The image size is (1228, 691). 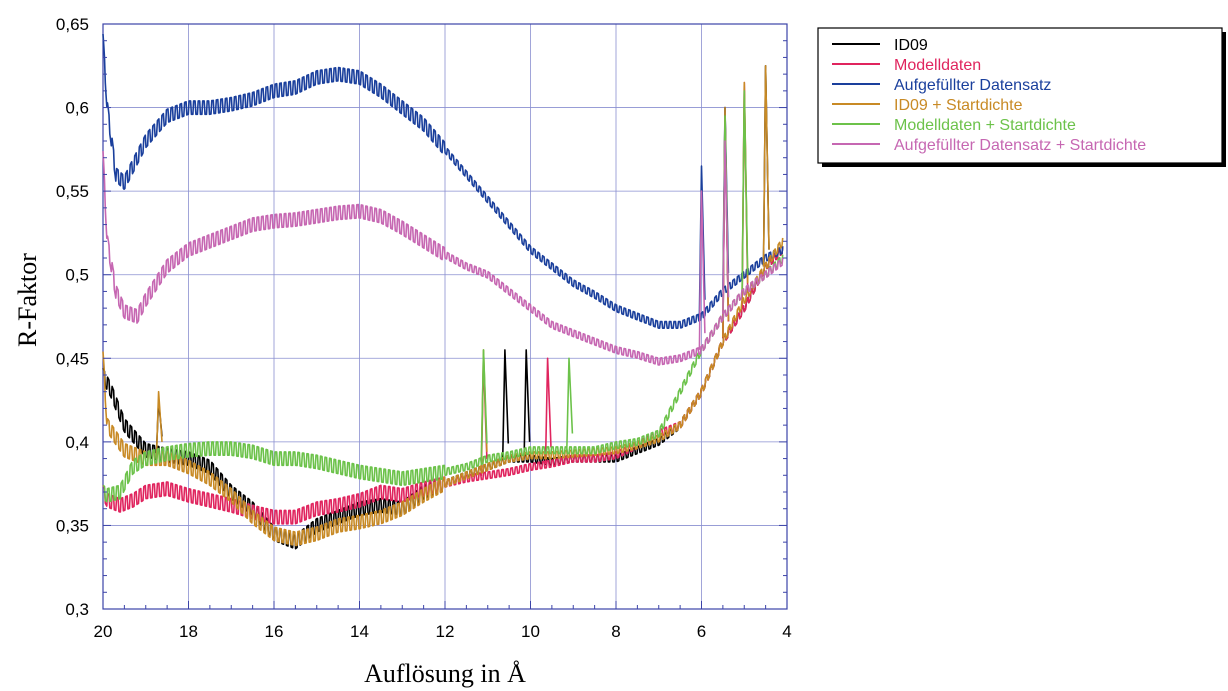 What do you see at coordinates (274, 631) in the screenshot?
I see `x-tick-label: 16` at bounding box center [274, 631].